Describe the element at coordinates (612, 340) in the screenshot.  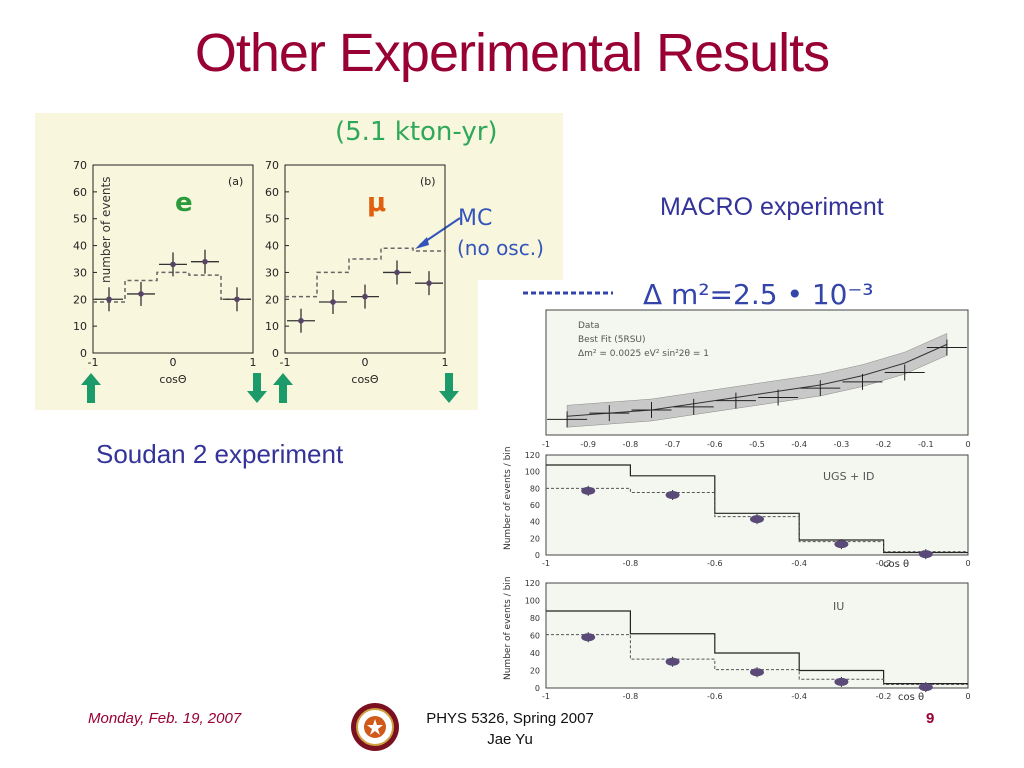
I see `legend-bestfit: Best Fit (5RSU)` at that location.